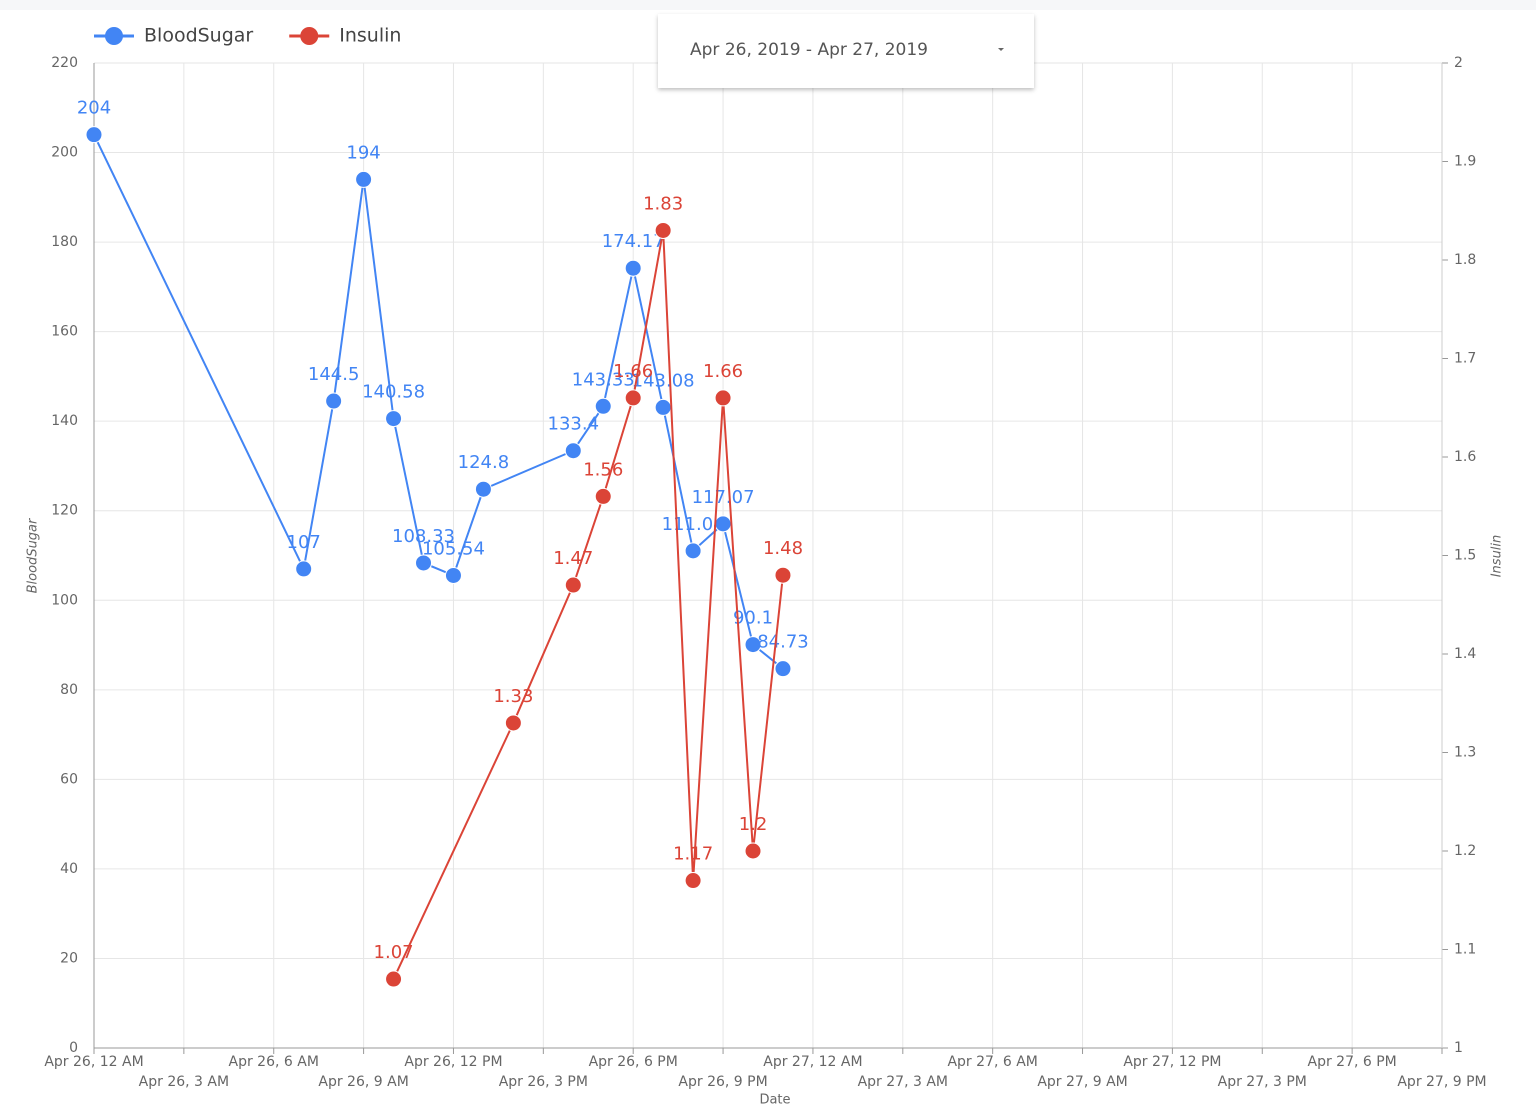 This screenshot has width=1536, height=1104. Describe the element at coordinates (992, 1062) in the screenshot. I see `x-tick-label: Apr 27, 6 AM` at that location.